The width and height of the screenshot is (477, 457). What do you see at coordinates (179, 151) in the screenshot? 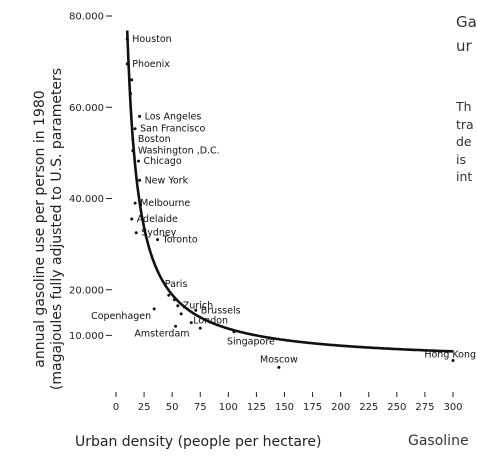
I see `city-label: Washington ,D.C.` at bounding box center [179, 151].